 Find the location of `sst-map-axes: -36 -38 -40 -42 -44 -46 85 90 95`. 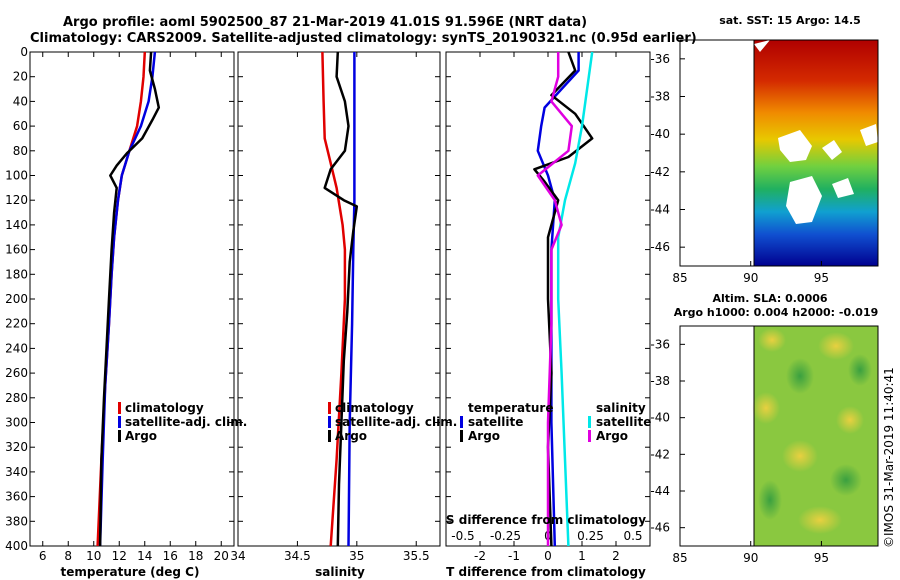

sst-map-axes: -36 -38 -40 -42 -44 -46 85 90 95 is located at coordinates (739, 168).